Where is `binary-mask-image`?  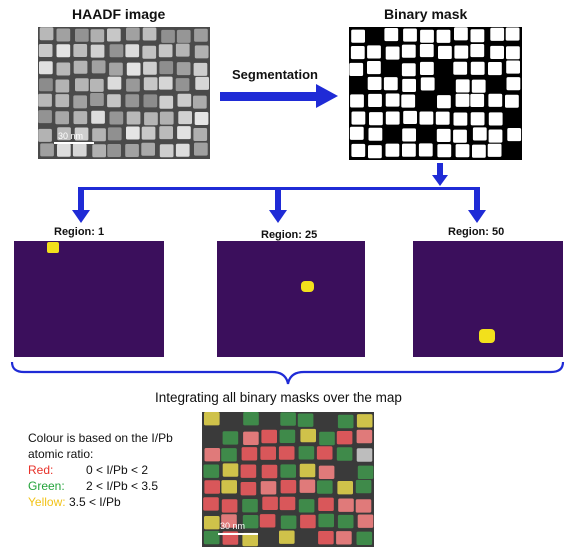
binary-mask-image is located at coordinates (435, 93).